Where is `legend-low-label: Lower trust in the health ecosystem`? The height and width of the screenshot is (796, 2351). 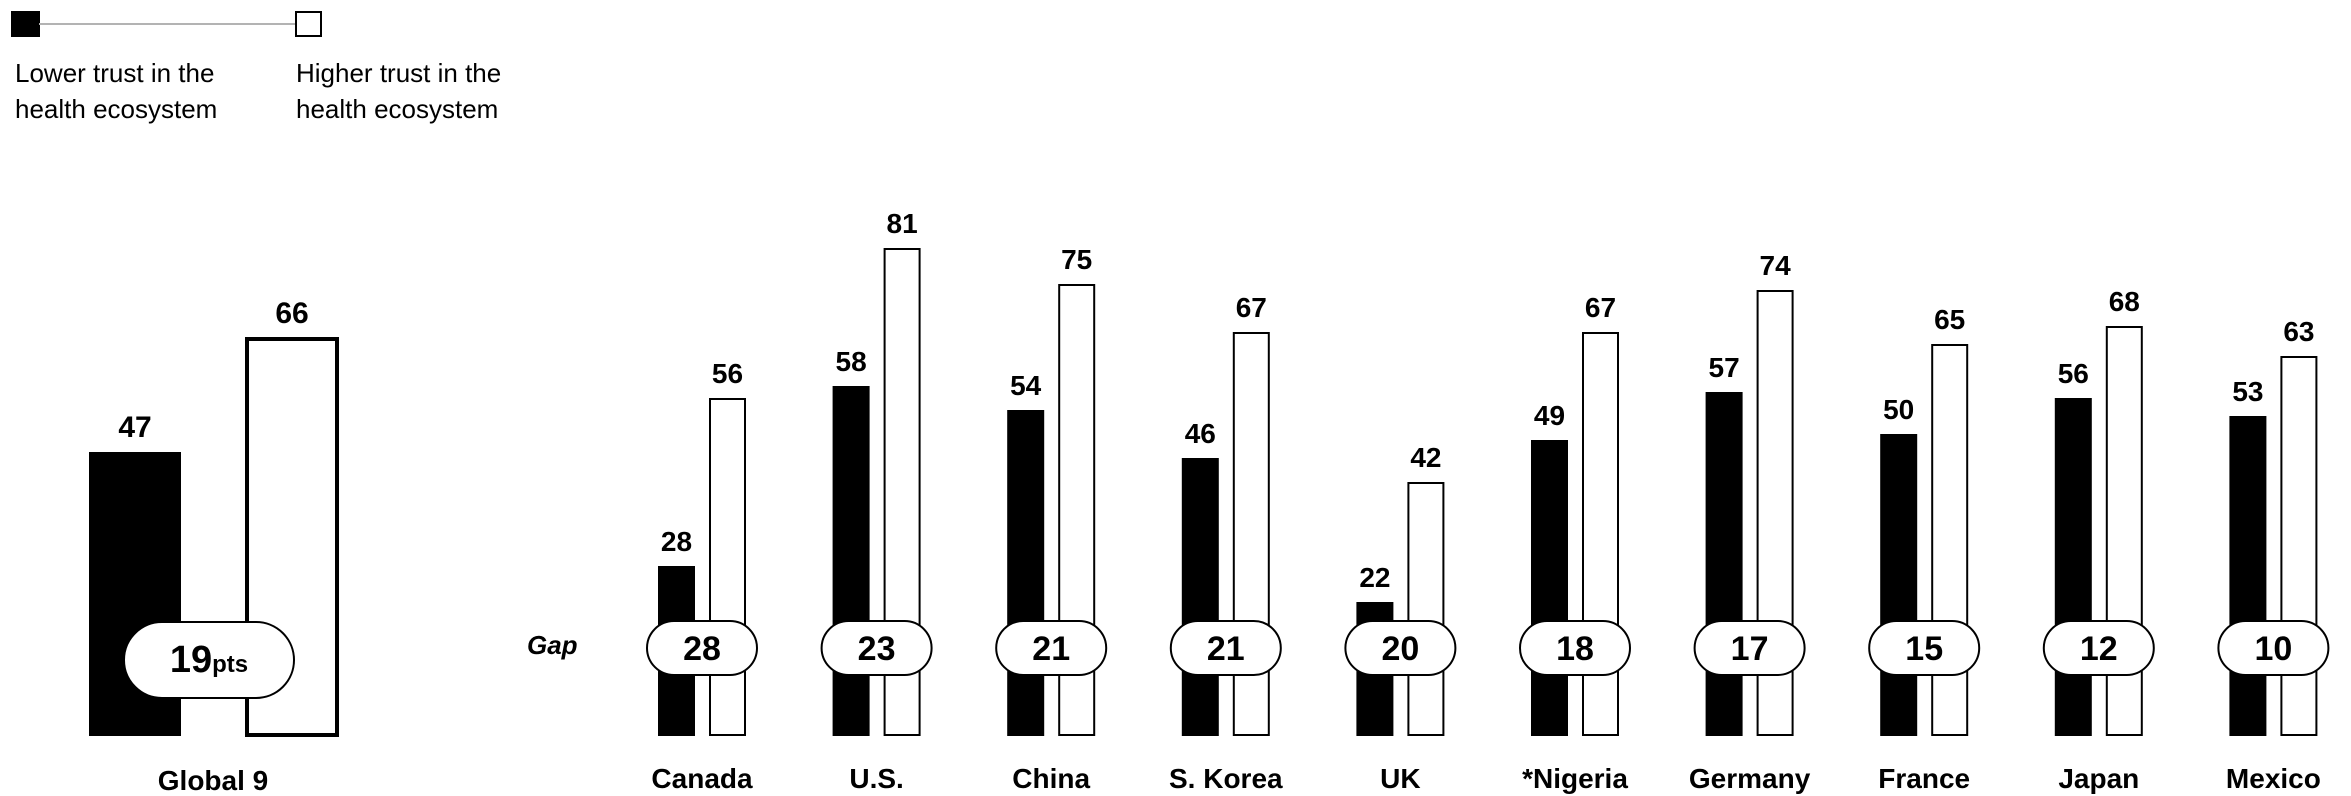 legend-low-label: Lower trust in the health ecosystem is located at coordinates (116, 91).